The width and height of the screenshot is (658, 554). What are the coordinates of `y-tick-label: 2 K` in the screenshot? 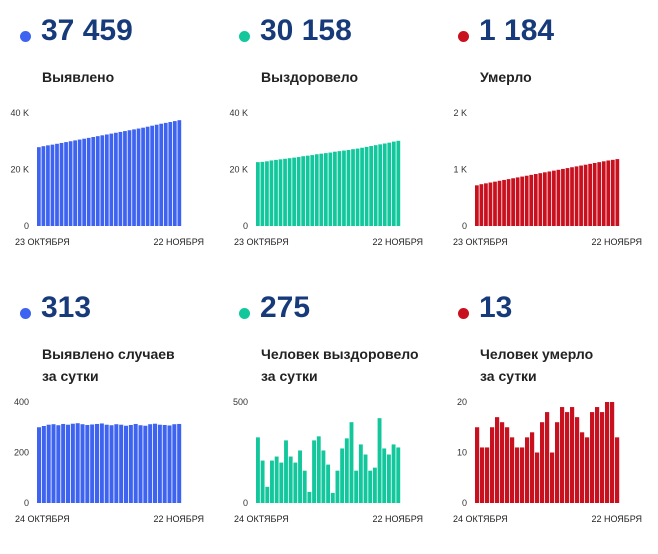 It's located at (460, 113).